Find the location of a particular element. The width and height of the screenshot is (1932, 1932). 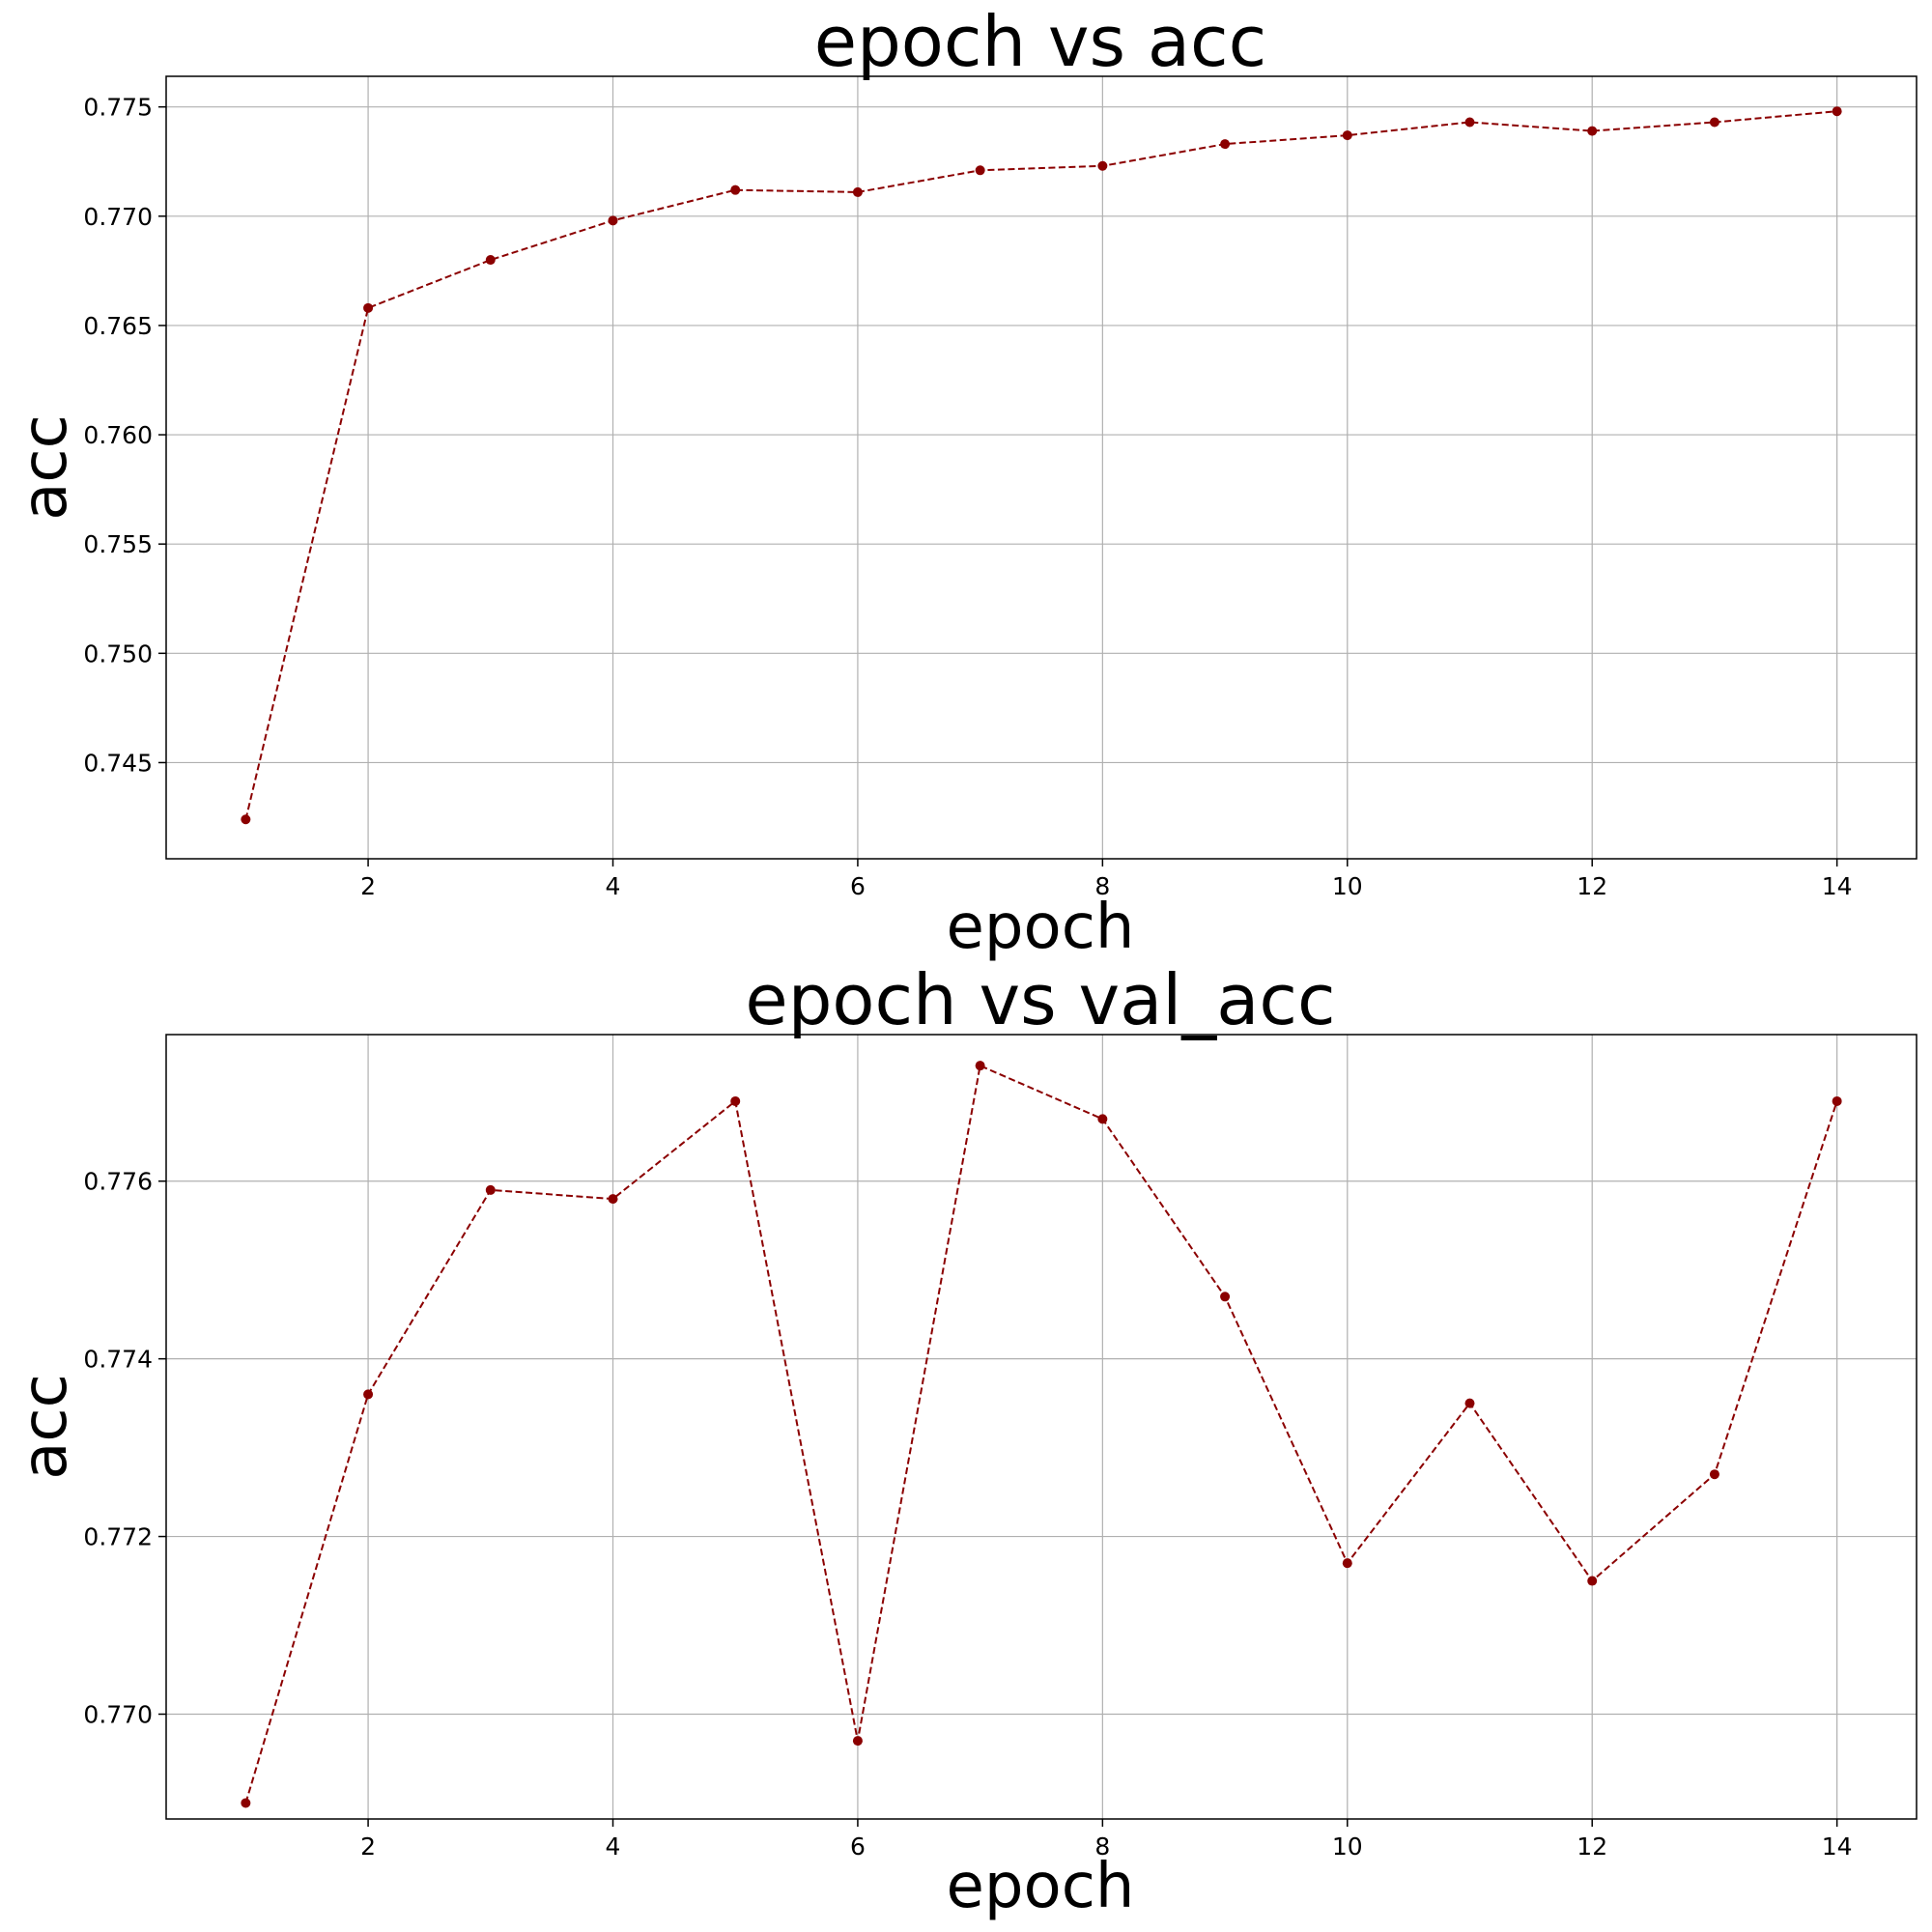

chart-2-ylabel: acc is located at coordinates (45, 1427).